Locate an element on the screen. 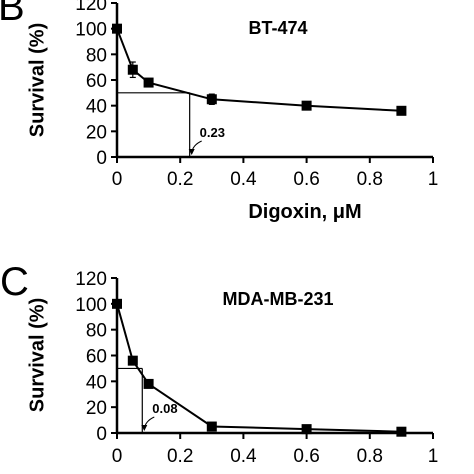 The image size is (474, 474). ic50-label: 0.23 is located at coordinates (212, 132).